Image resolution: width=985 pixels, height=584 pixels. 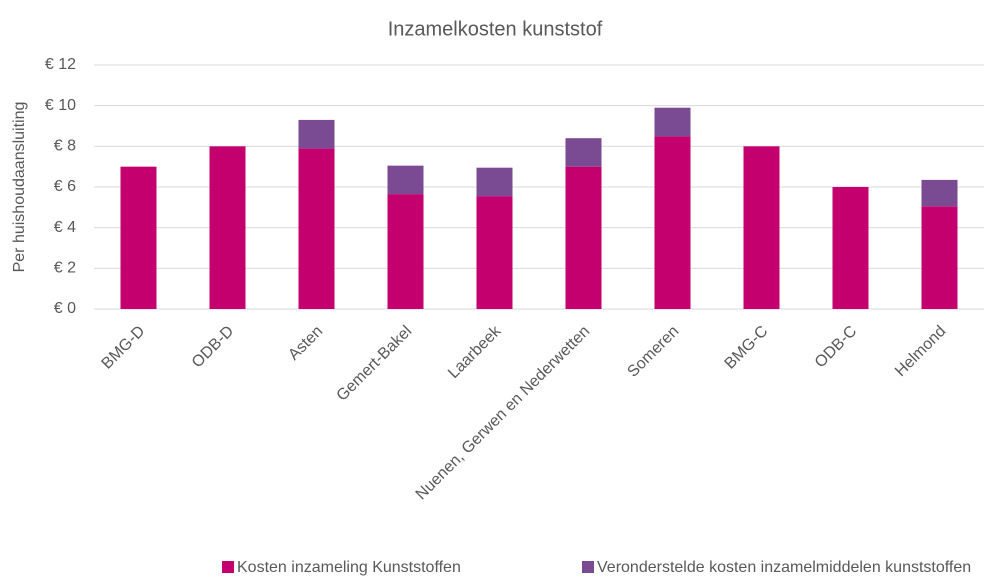 What do you see at coordinates (349, 567) in the screenshot?
I see `legend-label: Kosten inzameling Kunststoffen` at bounding box center [349, 567].